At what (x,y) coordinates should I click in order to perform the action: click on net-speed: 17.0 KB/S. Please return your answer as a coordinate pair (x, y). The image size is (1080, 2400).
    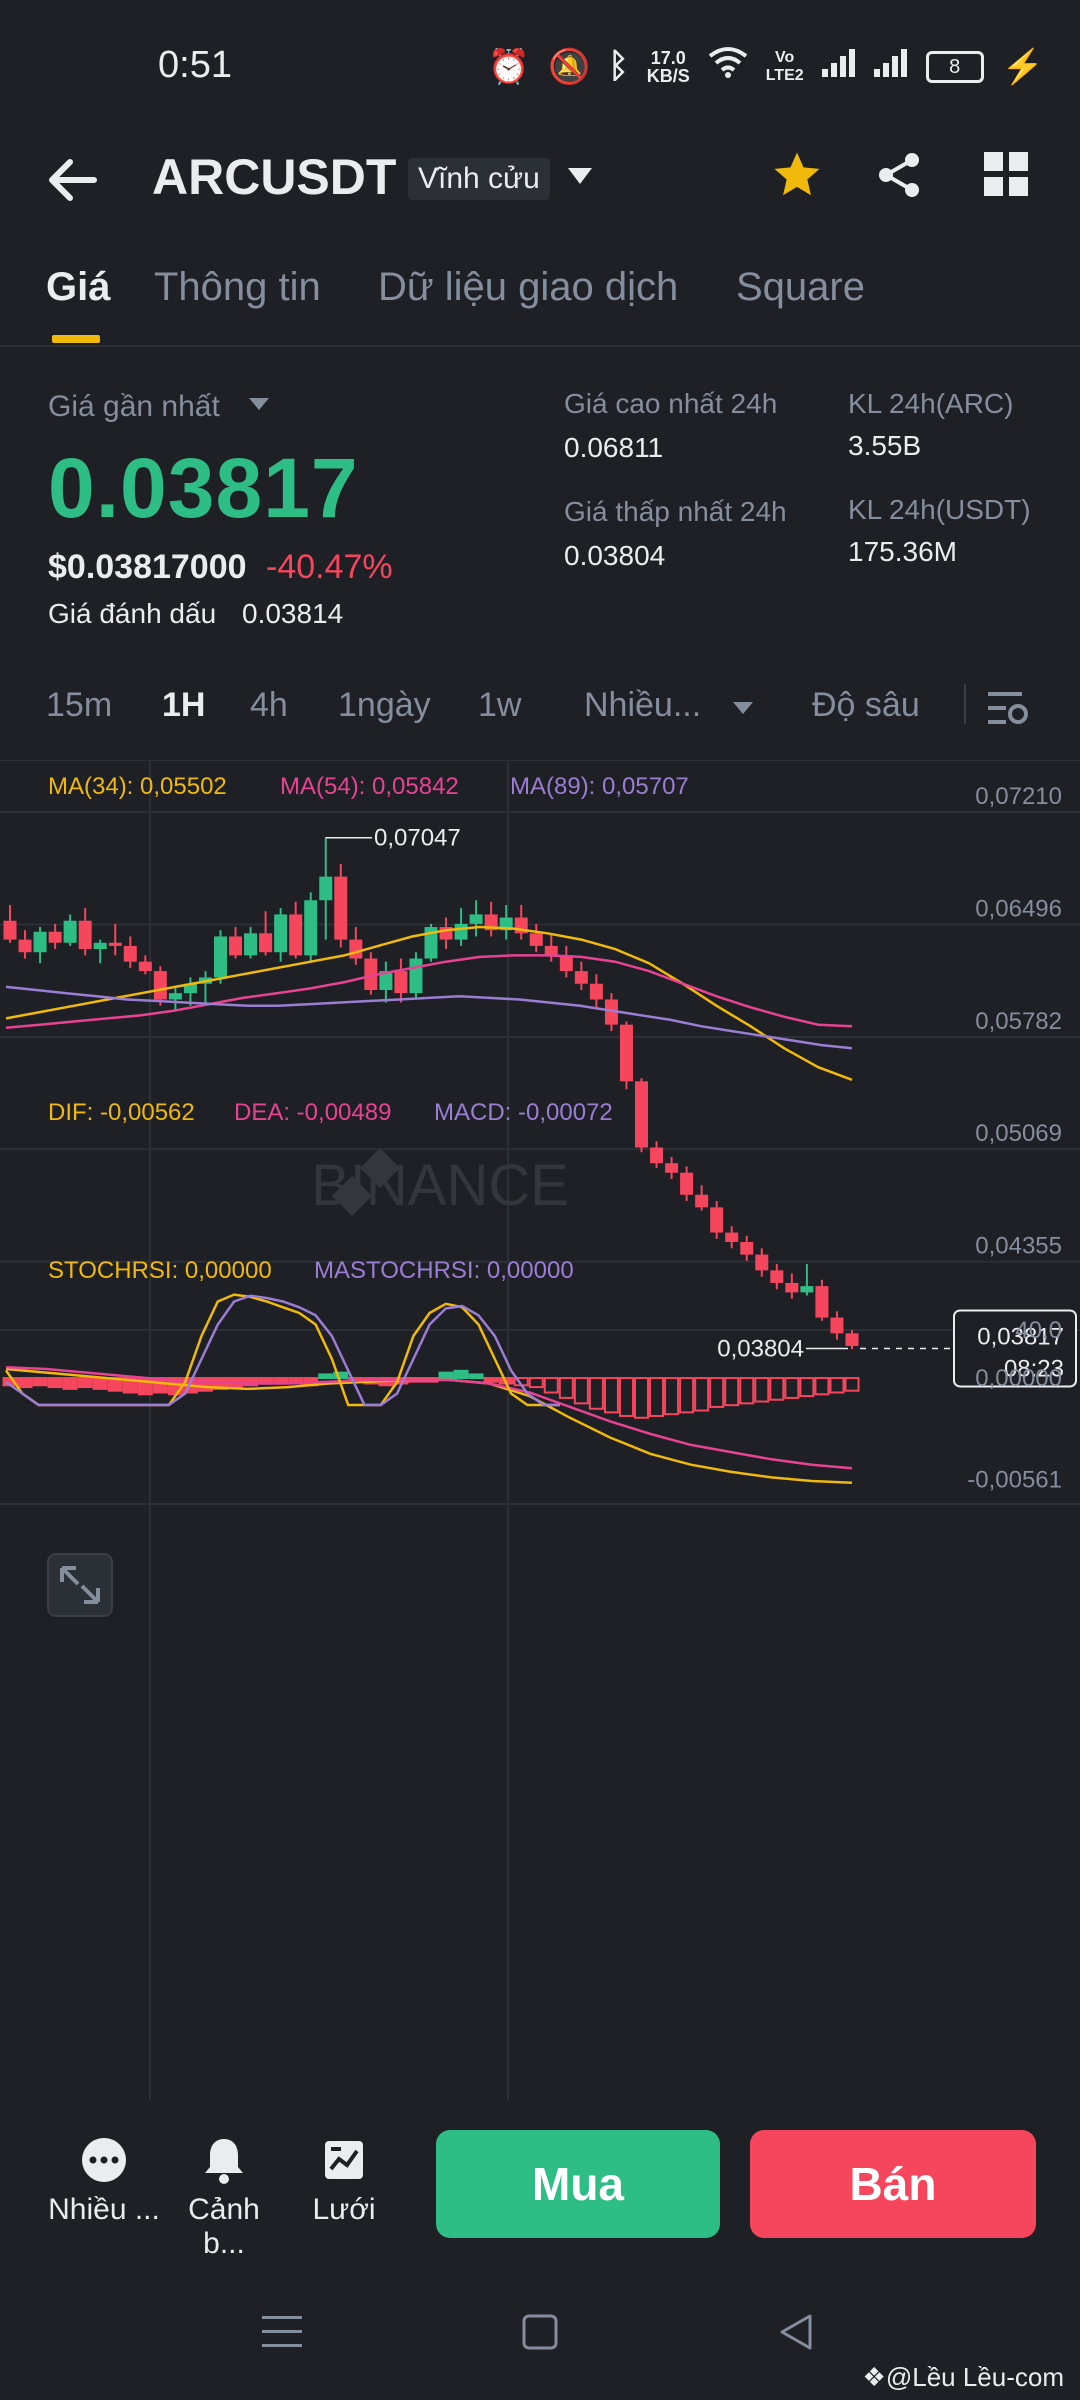
    Looking at the image, I should click on (668, 66).